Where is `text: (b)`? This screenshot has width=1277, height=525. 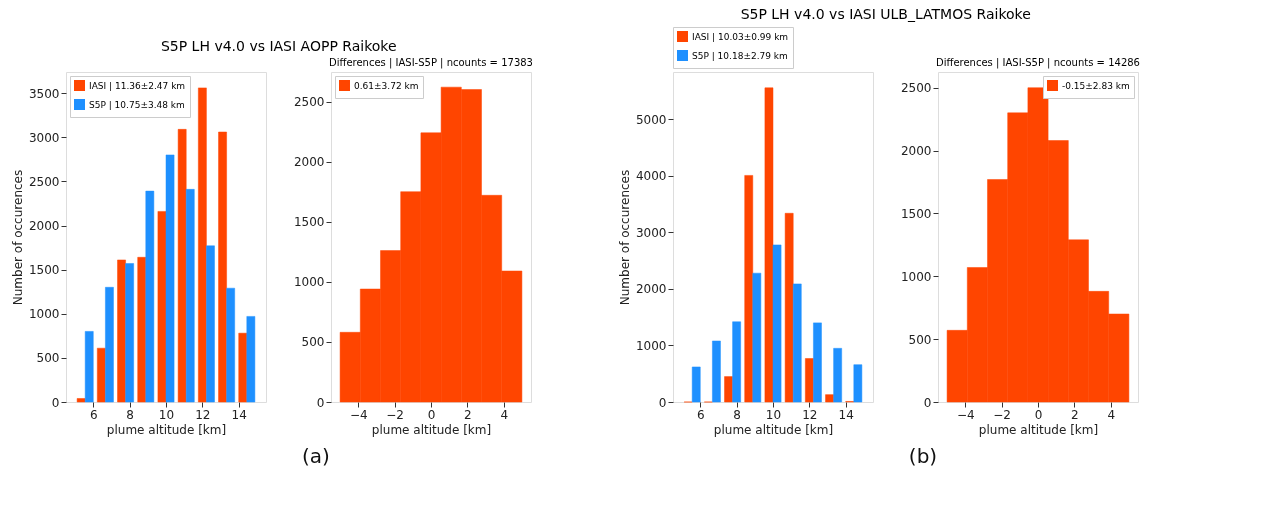
text: (b) is located at coordinates (923, 456).